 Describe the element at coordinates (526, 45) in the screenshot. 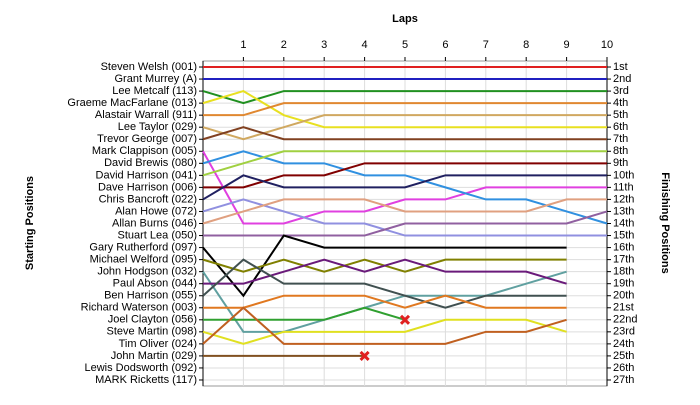

I see `x-tick-label: 8` at that location.